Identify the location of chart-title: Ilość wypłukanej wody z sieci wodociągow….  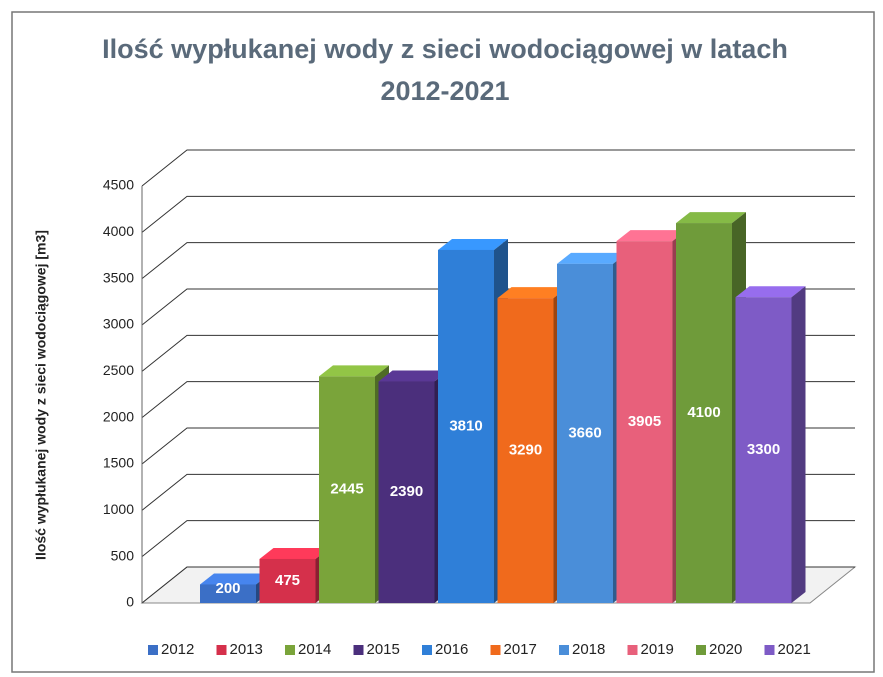
(445, 70).